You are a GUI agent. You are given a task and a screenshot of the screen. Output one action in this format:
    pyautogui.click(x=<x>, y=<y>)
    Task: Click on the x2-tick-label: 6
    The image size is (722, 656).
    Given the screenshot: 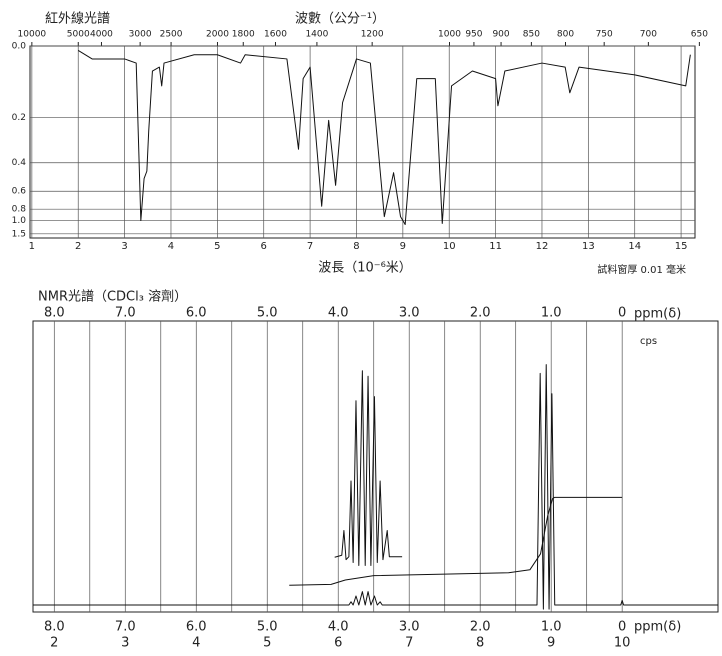 What is the action you would take?
    pyautogui.click(x=338, y=643)
    